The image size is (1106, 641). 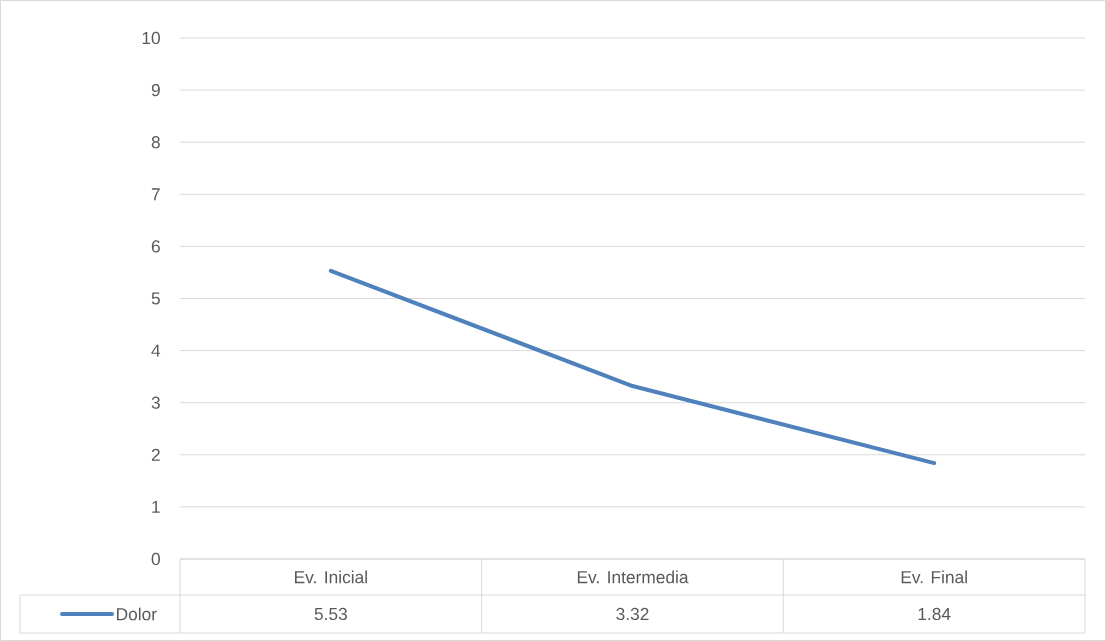 What do you see at coordinates (330, 614) in the screenshot?
I see `data-label: 5.53` at bounding box center [330, 614].